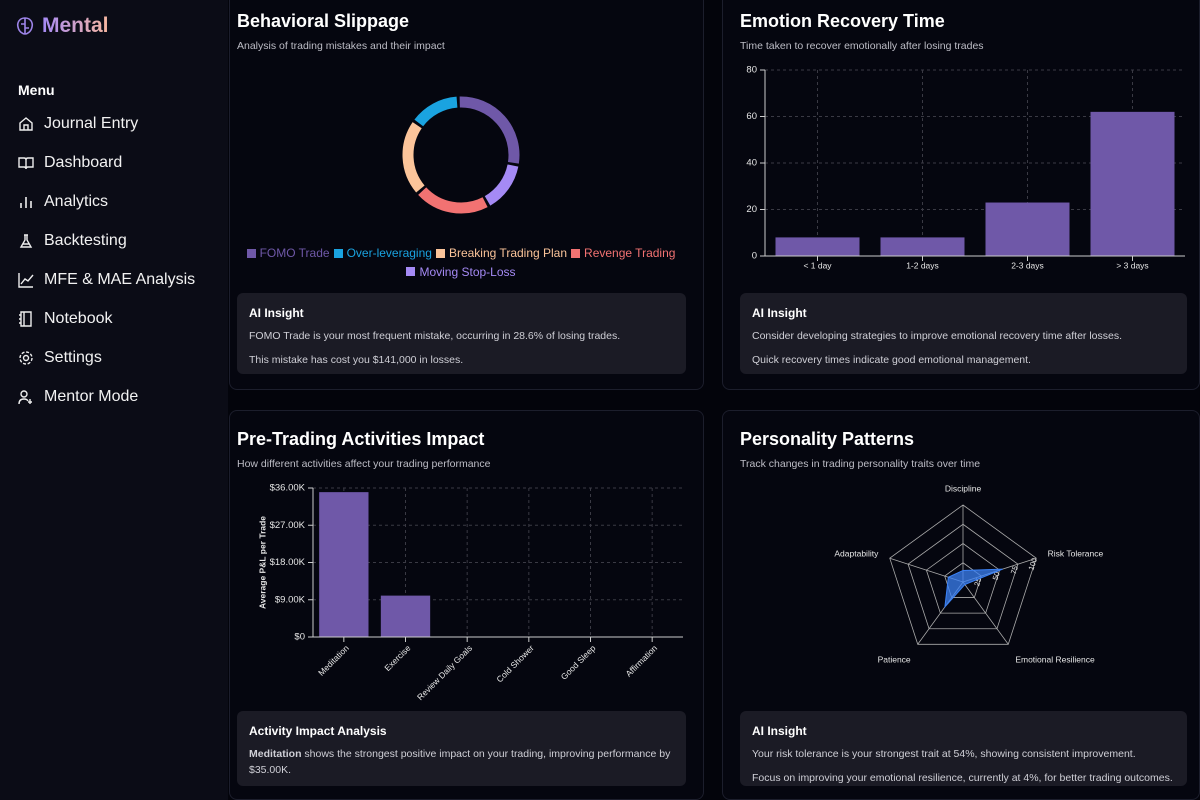  Describe the element at coordinates (275, 754) in the screenshot. I see `insight-strong: Meditation` at that location.